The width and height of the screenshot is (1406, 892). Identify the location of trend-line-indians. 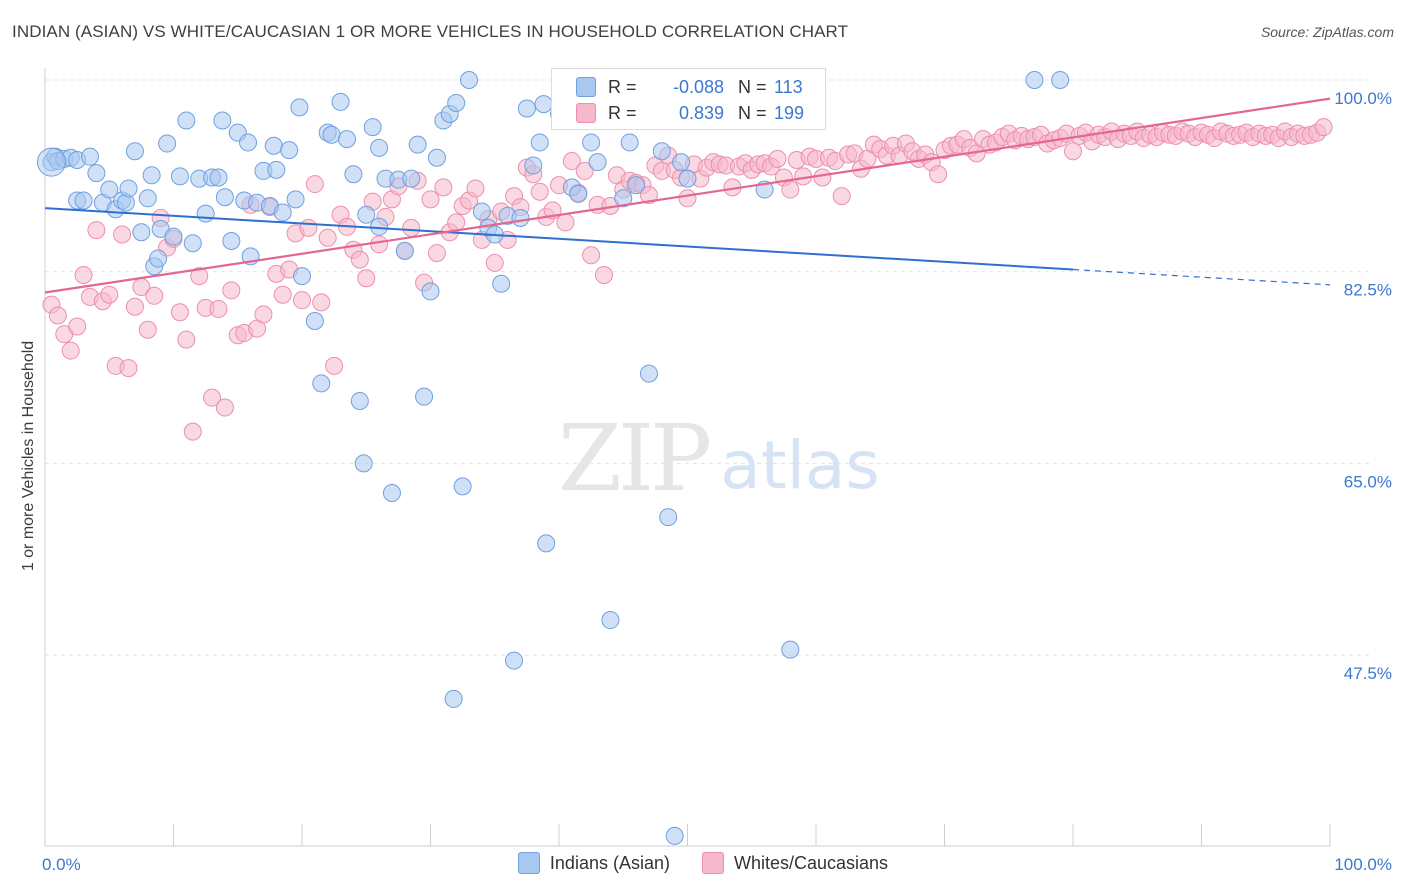
(559, 239).